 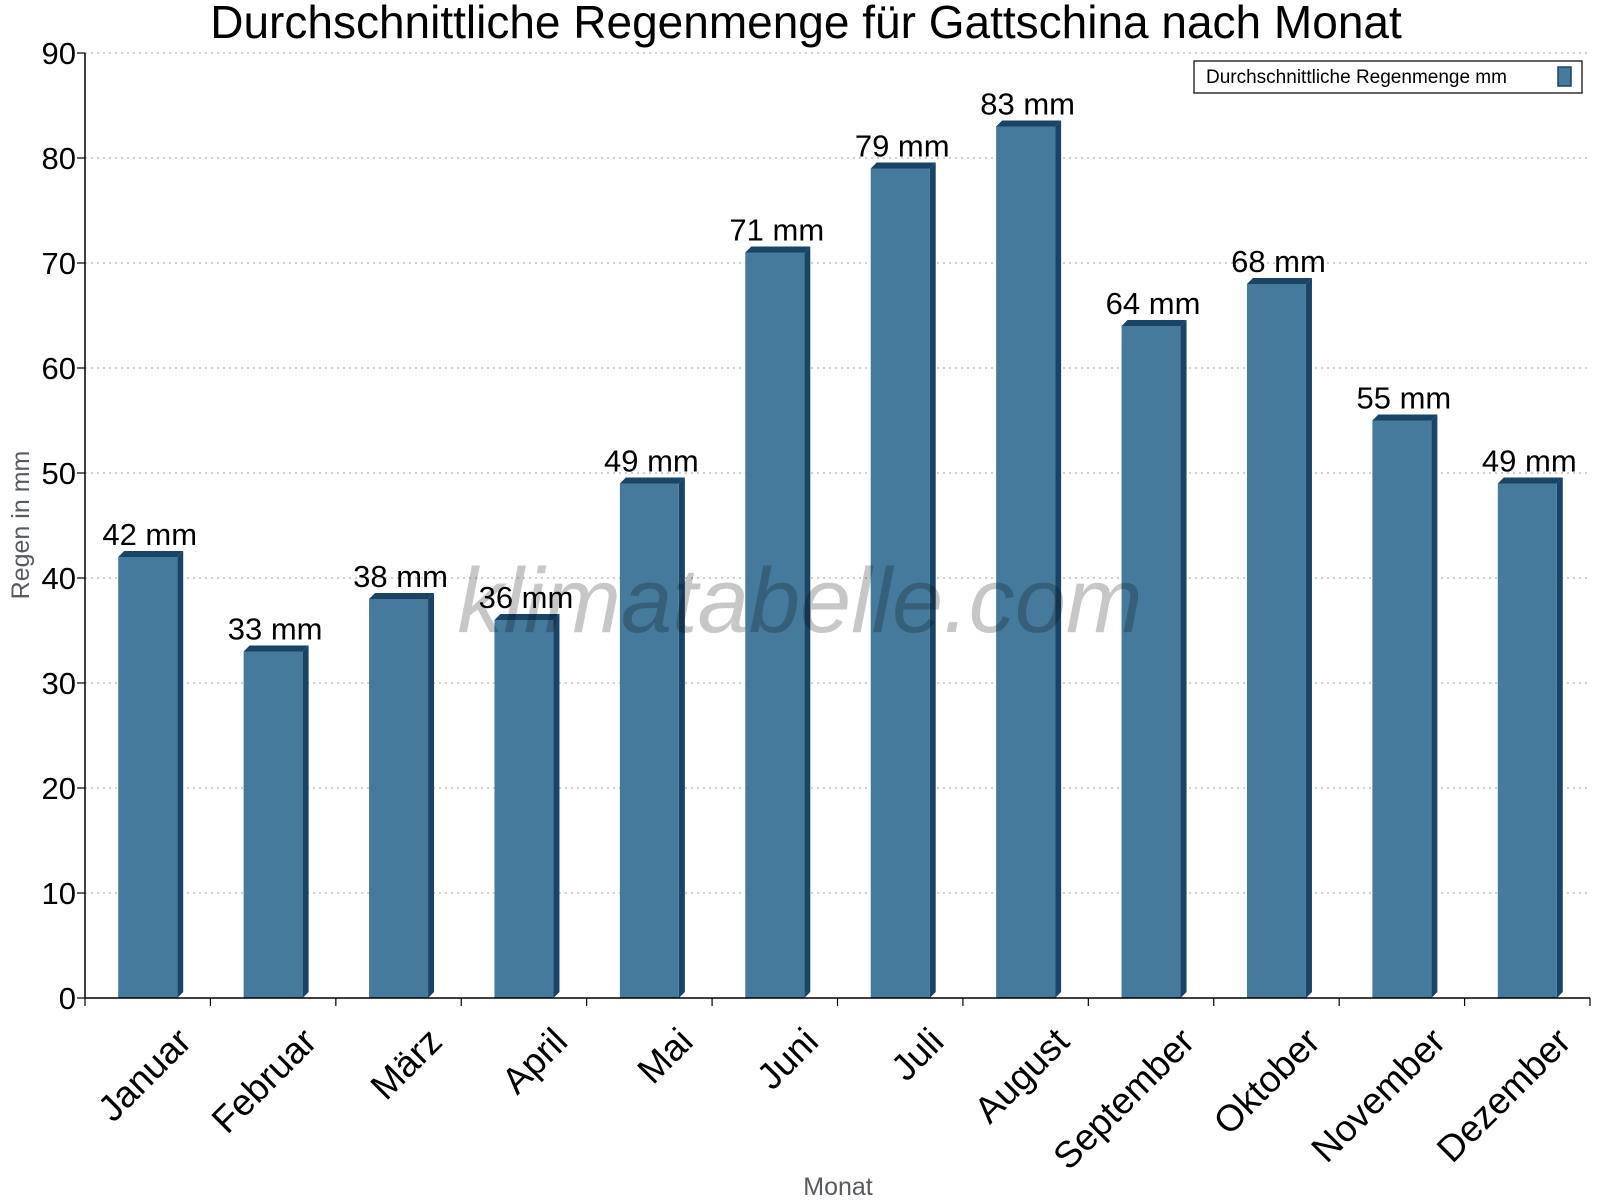 I want to click on legend: Durchschnittliche Regenmenge mm, so click(x=1388, y=77).